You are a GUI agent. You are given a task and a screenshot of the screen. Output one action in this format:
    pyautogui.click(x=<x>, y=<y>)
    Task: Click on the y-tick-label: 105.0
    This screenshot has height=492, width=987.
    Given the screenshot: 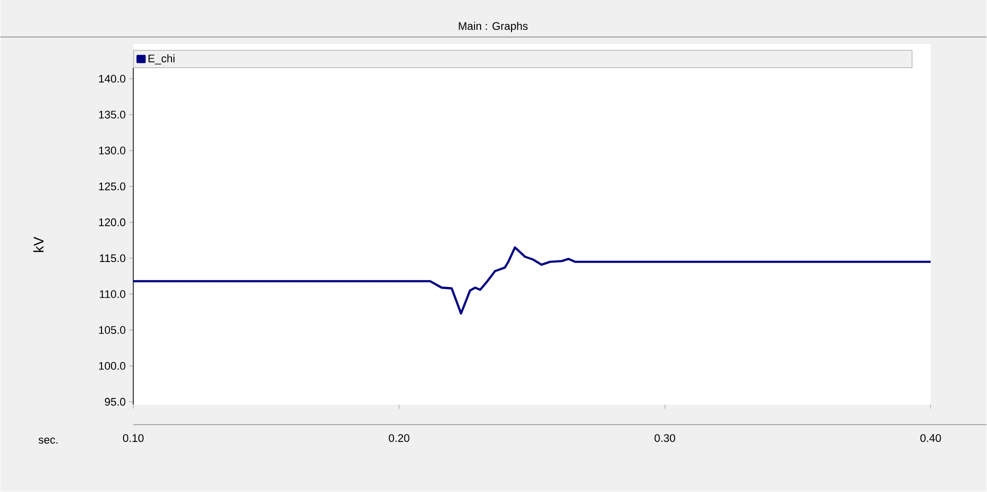 What is the action you would take?
    pyautogui.click(x=112, y=330)
    